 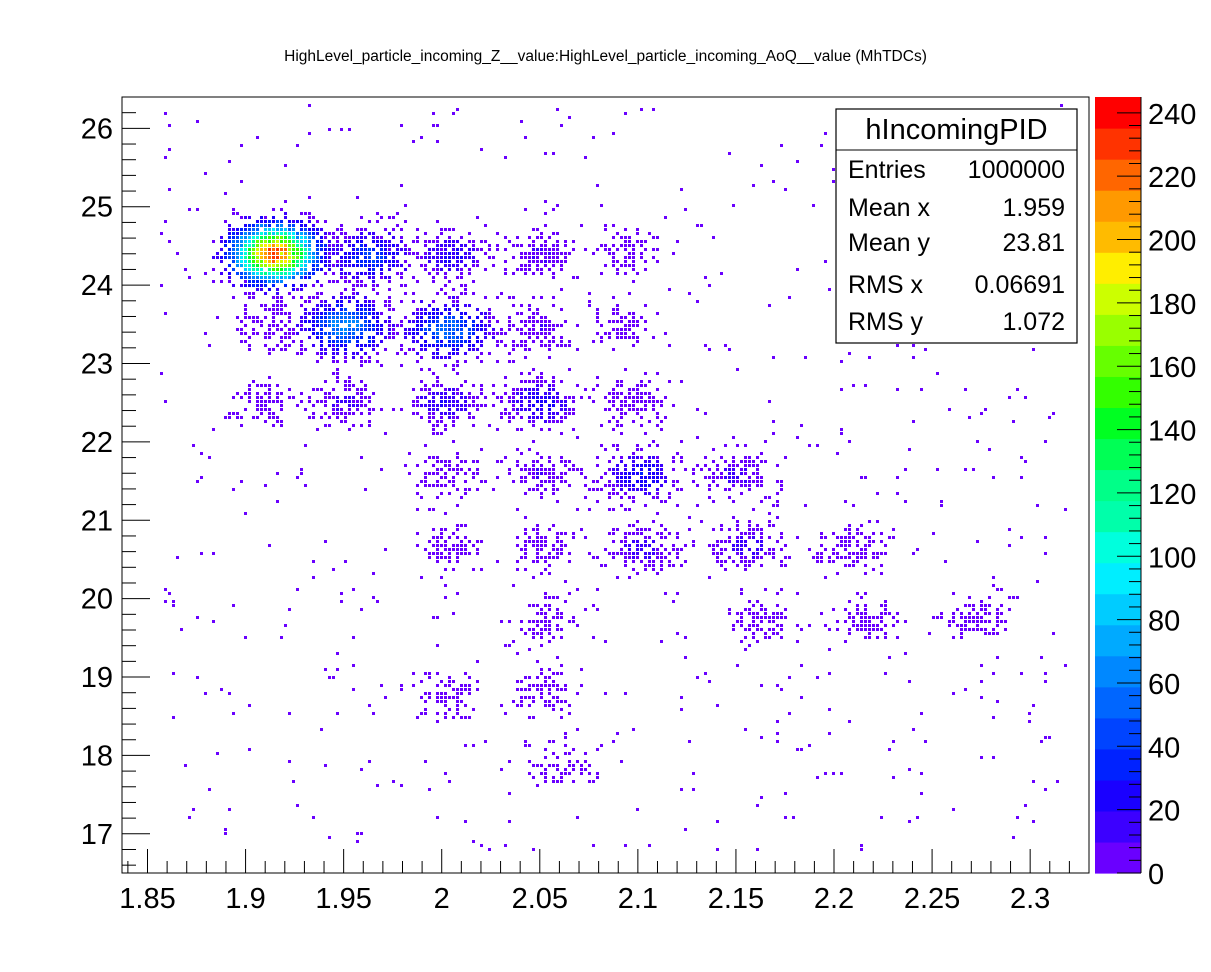 I want to click on heatmap-bin-1975, so click(x=617, y=393).